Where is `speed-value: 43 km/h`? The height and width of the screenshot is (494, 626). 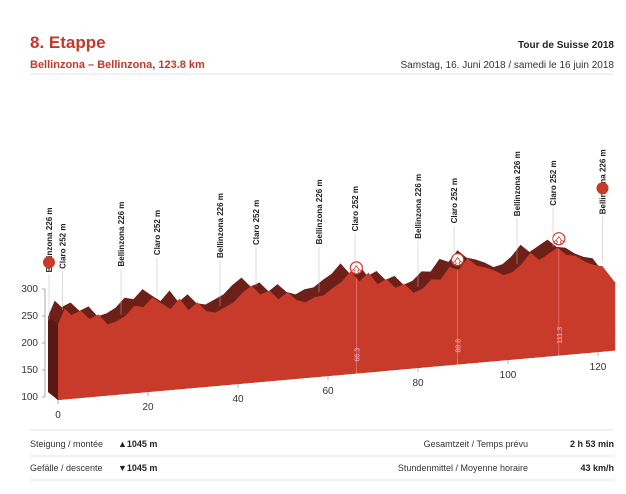
speed-value: 43 km/h is located at coordinates (597, 468).